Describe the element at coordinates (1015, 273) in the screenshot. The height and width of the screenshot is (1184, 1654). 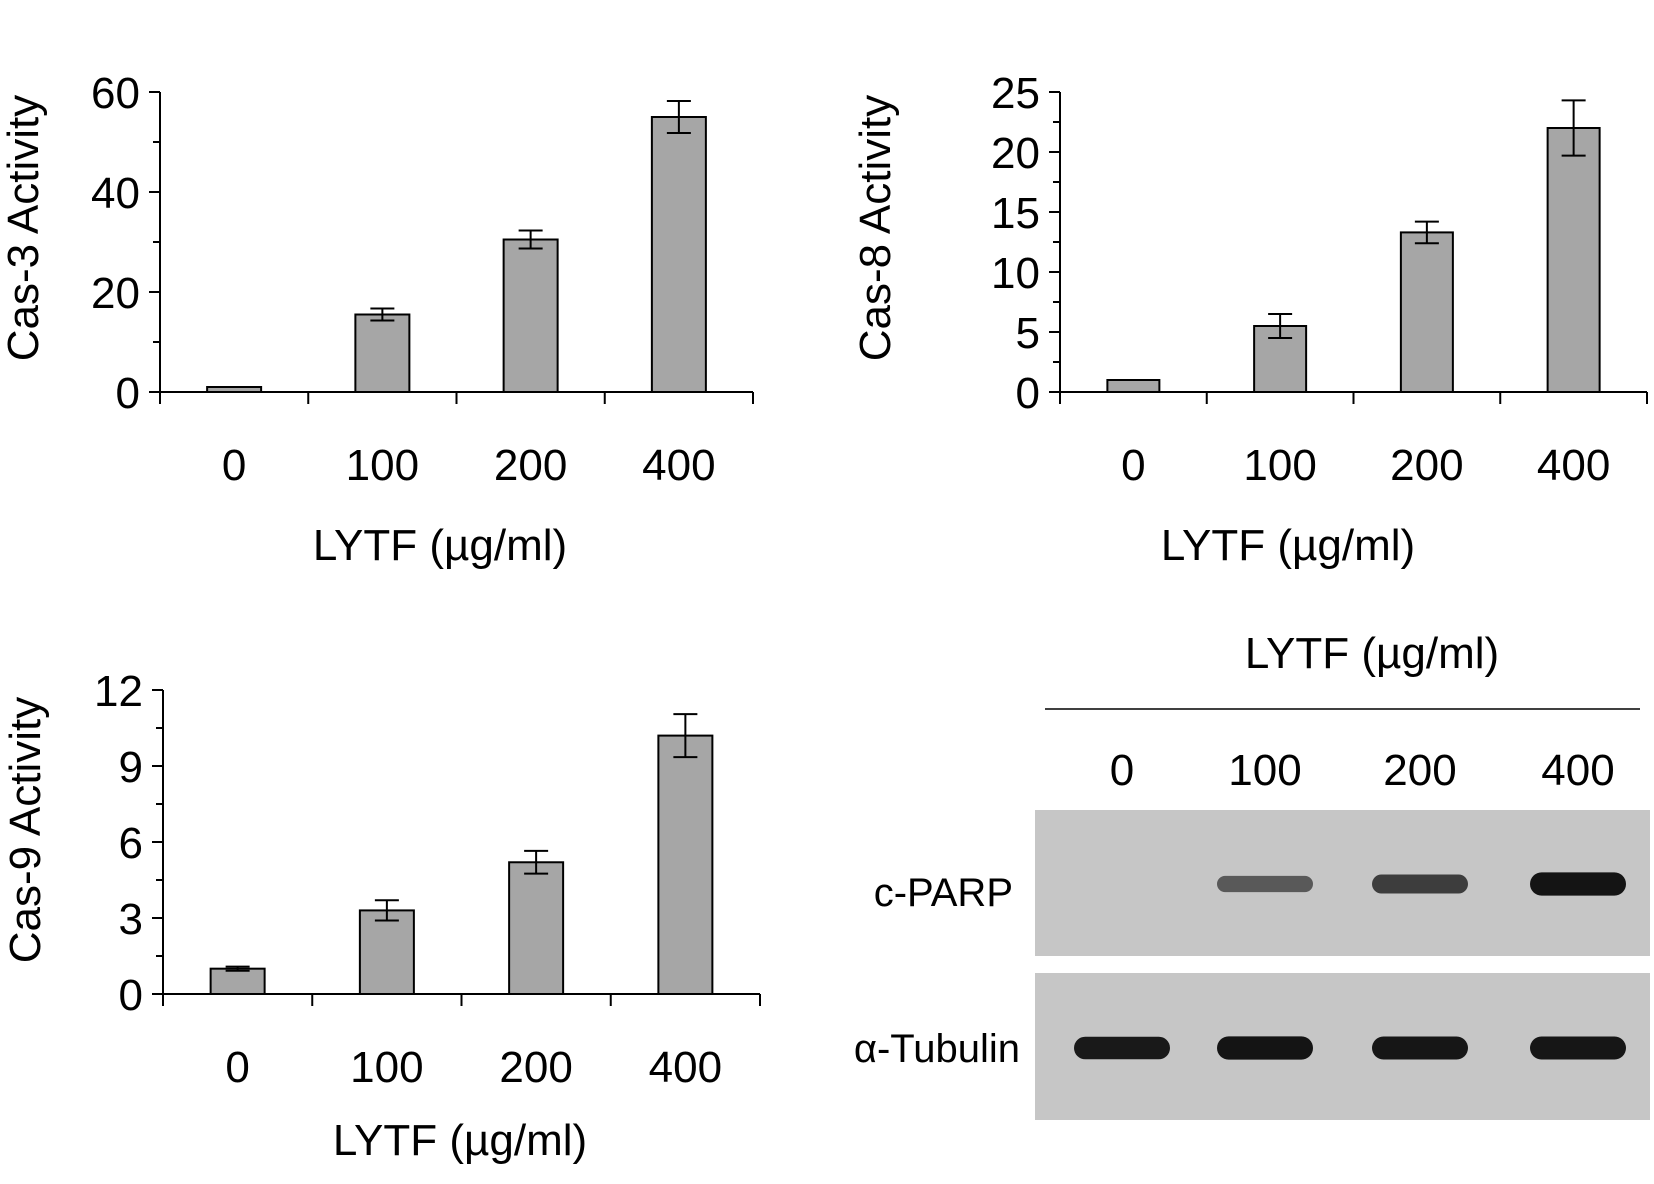
I see `y-tick-label: 10` at that location.